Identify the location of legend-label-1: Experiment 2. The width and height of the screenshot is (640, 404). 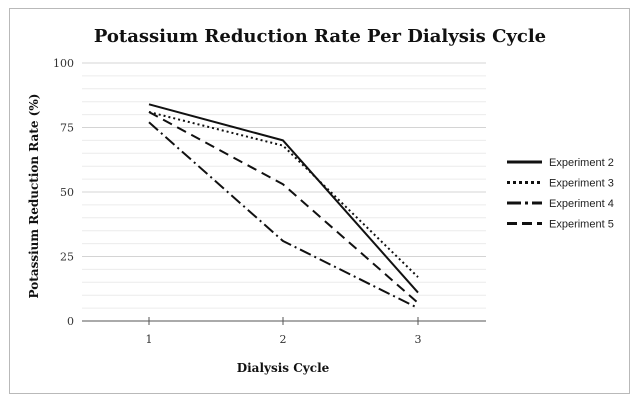
(581, 163).